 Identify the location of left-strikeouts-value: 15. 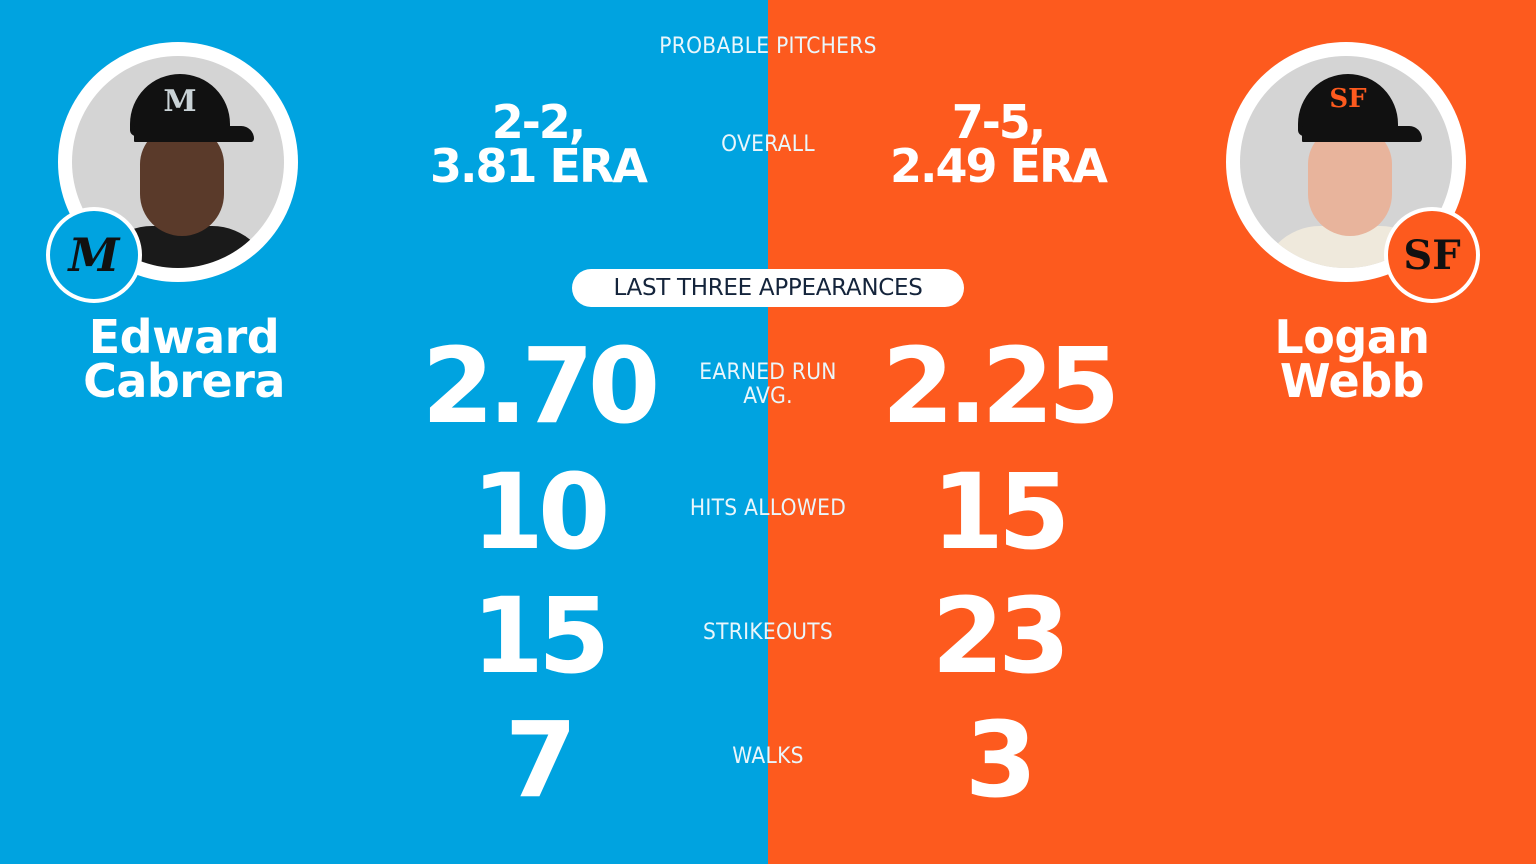
(541, 636).